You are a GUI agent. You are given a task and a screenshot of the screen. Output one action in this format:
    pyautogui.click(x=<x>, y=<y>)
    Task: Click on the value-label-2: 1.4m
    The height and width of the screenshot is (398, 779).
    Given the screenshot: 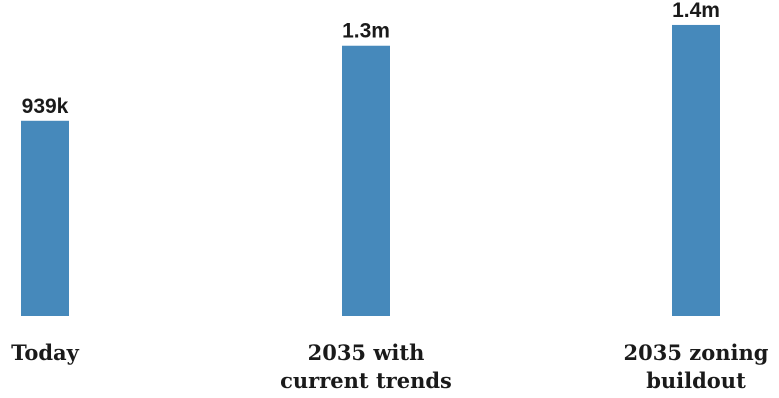 What is the action you would take?
    pyautogui.click(x=696, y=11)
    